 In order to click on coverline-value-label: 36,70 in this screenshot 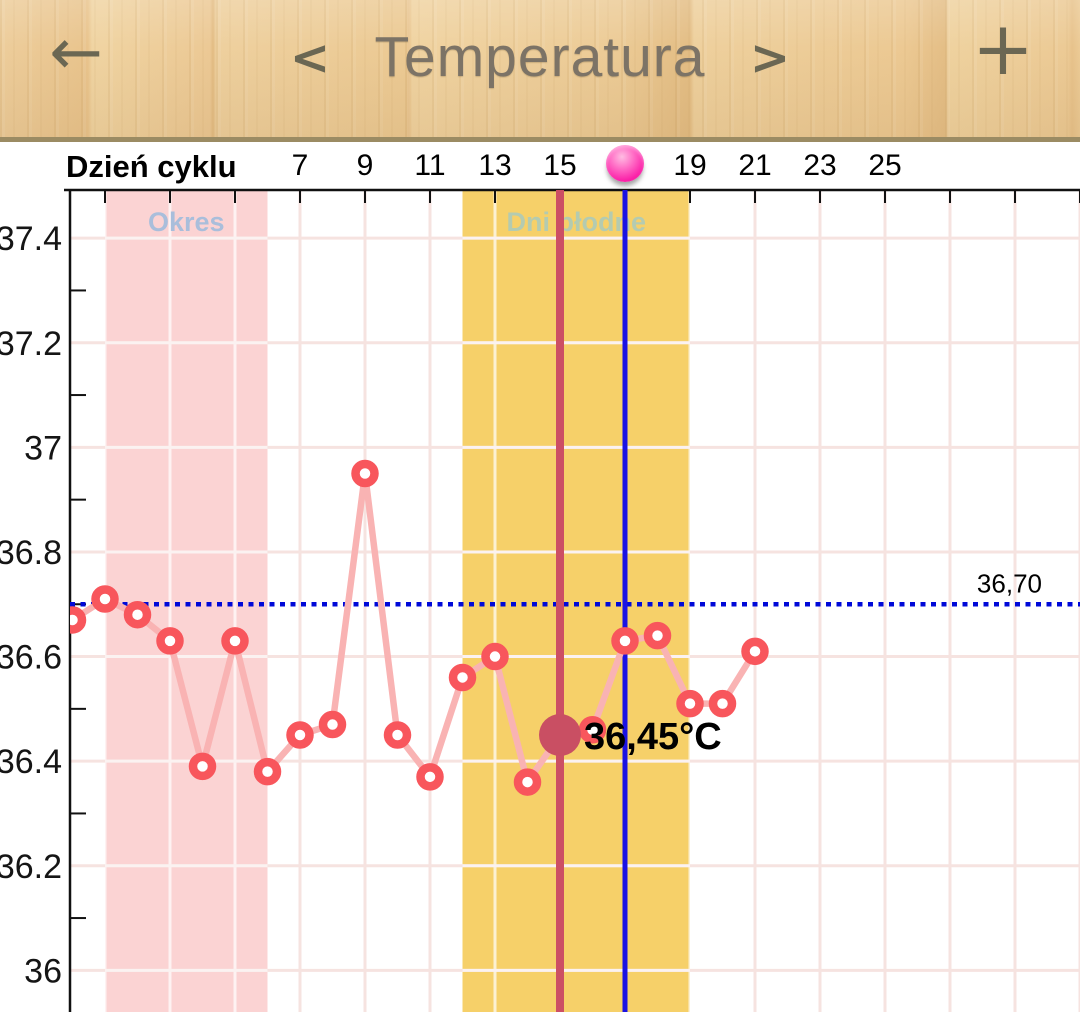, I will do `click(1009, 583)`.